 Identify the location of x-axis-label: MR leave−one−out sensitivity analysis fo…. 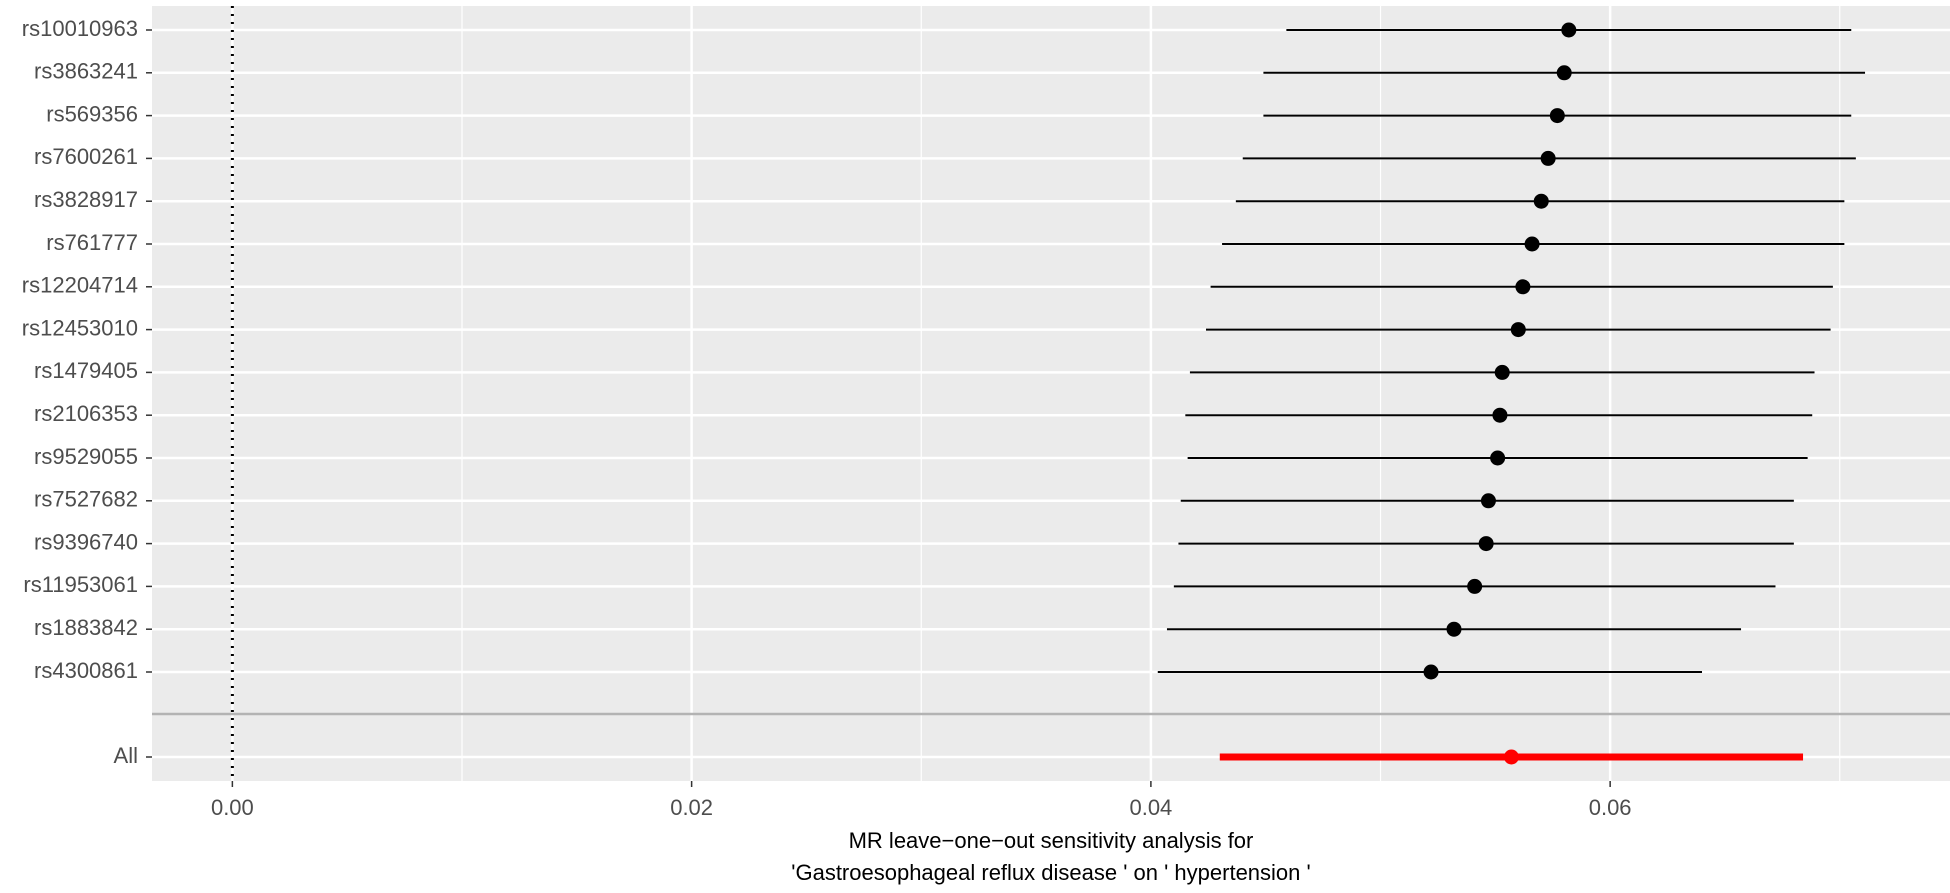
(1051, 840).